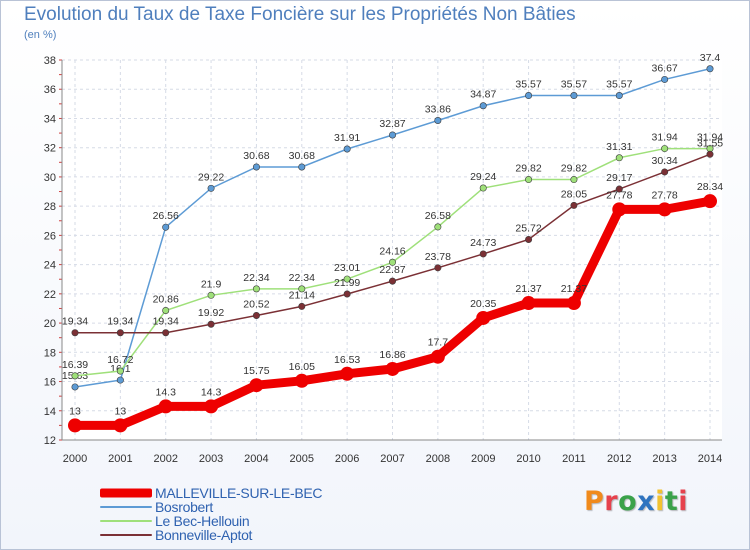 The width and height of the screenshot is (750, 550). What do you see at coordinates (50, 207) in the screenshot?
I see `y-tick-label: 28` at bounding box center [50, 207].